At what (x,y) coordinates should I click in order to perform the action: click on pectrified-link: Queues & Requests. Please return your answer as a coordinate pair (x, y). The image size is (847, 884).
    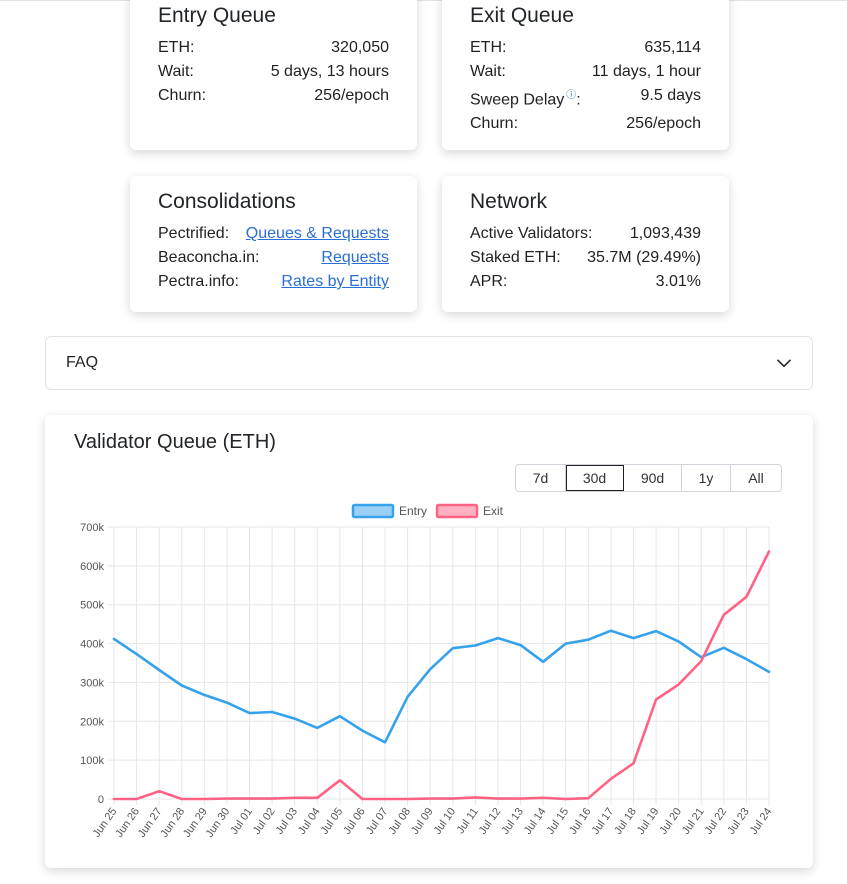
    Looking at the image, I should click on (317, 233).